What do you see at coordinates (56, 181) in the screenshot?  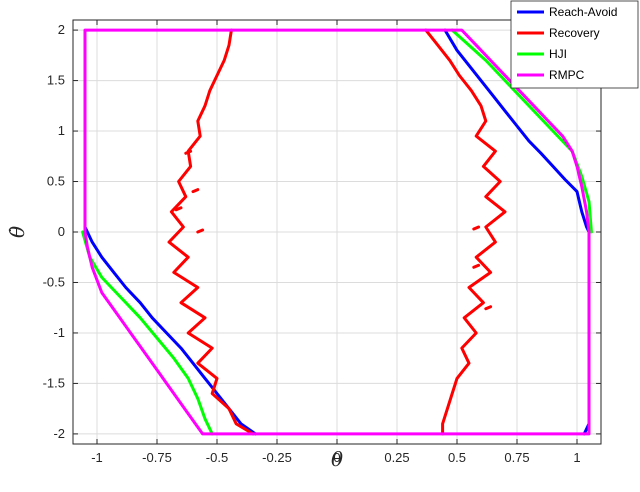 I see `y-tick-label: 0.5` at bounding box center [56, 181].